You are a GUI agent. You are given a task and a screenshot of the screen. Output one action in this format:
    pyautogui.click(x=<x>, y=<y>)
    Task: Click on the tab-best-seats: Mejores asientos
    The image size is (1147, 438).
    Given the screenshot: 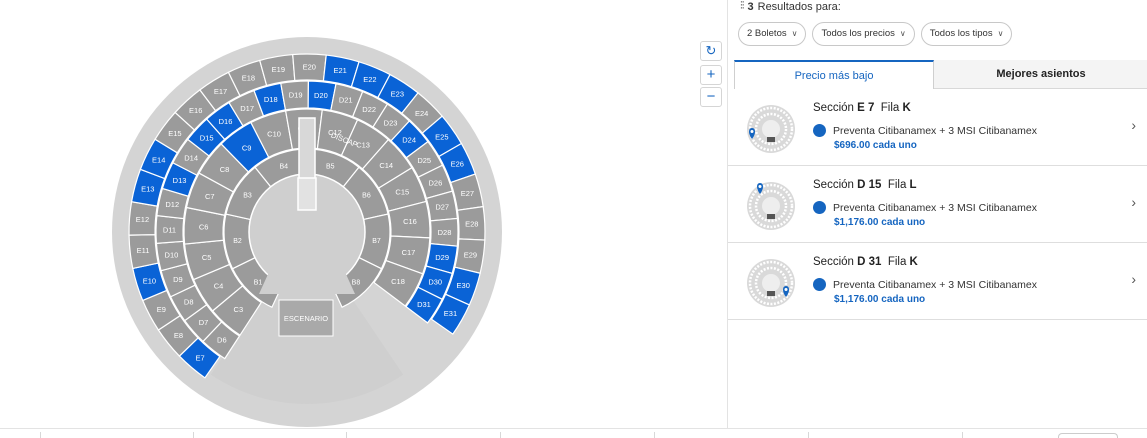 What is the action you would take?
    pyautogui.click(x=1040, y=74)
    